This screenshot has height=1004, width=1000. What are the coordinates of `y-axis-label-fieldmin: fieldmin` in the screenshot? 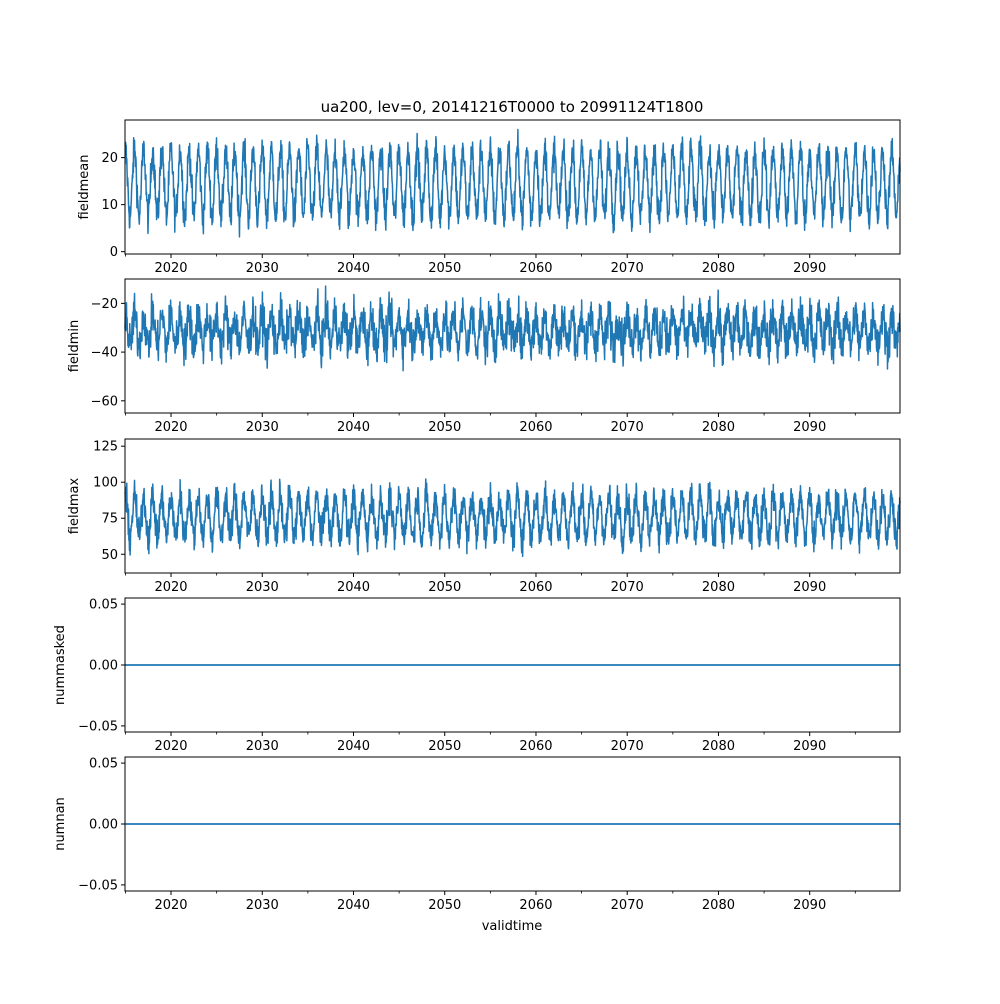 It's located at (74, 346).